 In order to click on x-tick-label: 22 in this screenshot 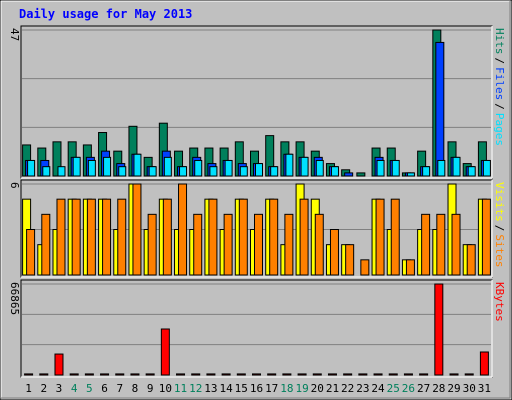, I will do `click(347, 388)`.